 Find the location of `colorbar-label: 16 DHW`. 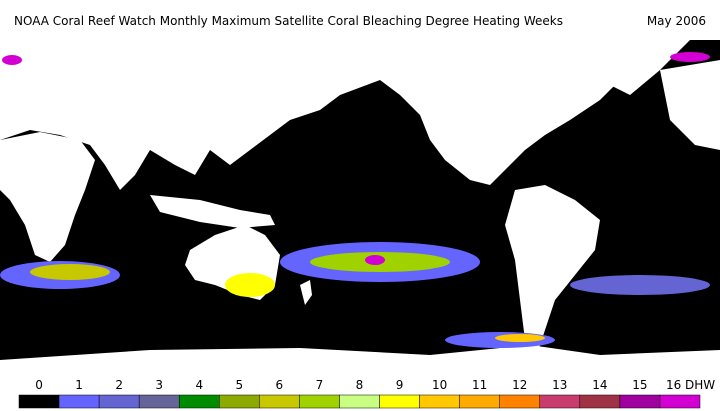

colorbar-label: 16 DHW is located at coordinates (690, 385).